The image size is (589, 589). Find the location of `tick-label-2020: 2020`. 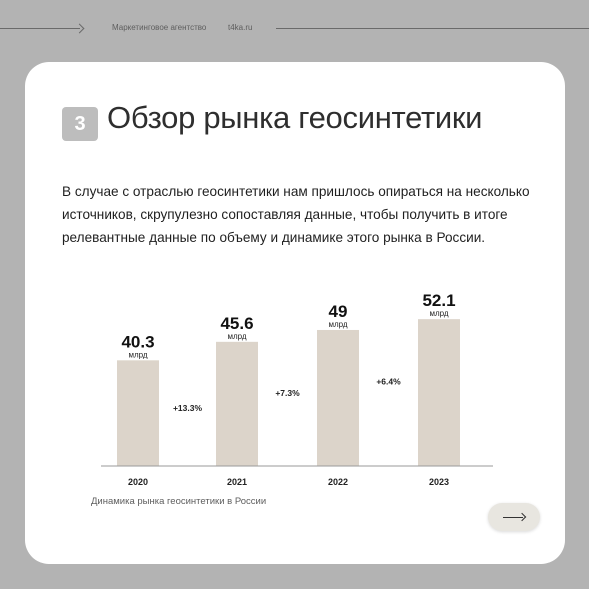

tick-label-2020: 2020 is located at coordinates (138, 482).